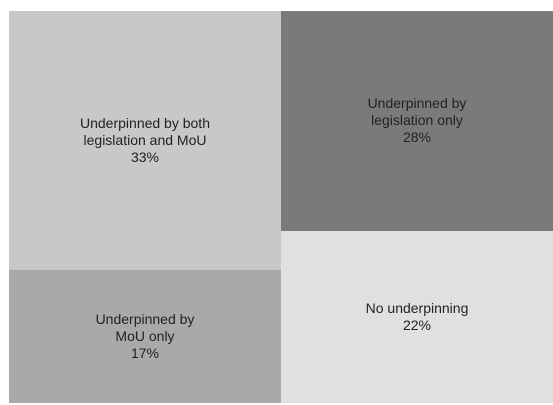  I want to click on category-label: No underpinning, so click(417, 307).